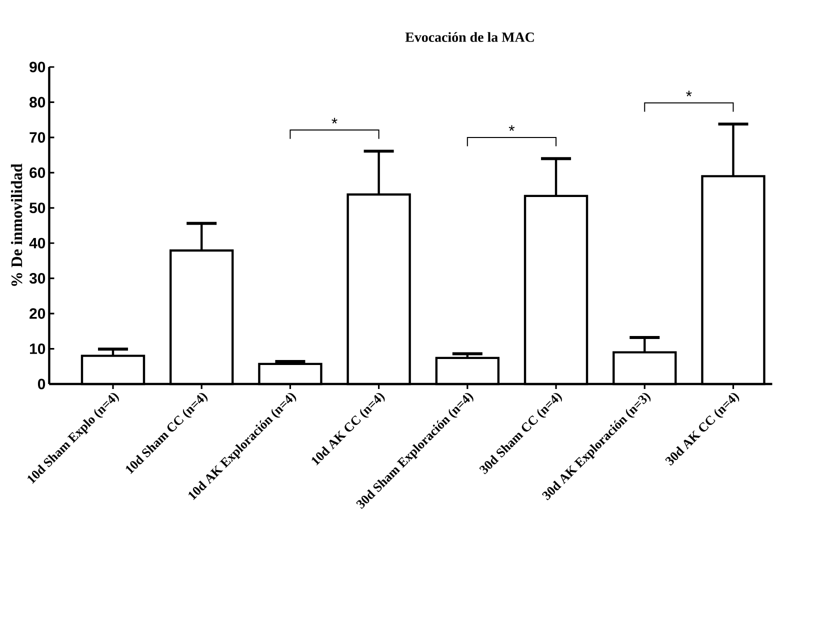  I want to click on y-tick-label: 10, so click(38, 348).